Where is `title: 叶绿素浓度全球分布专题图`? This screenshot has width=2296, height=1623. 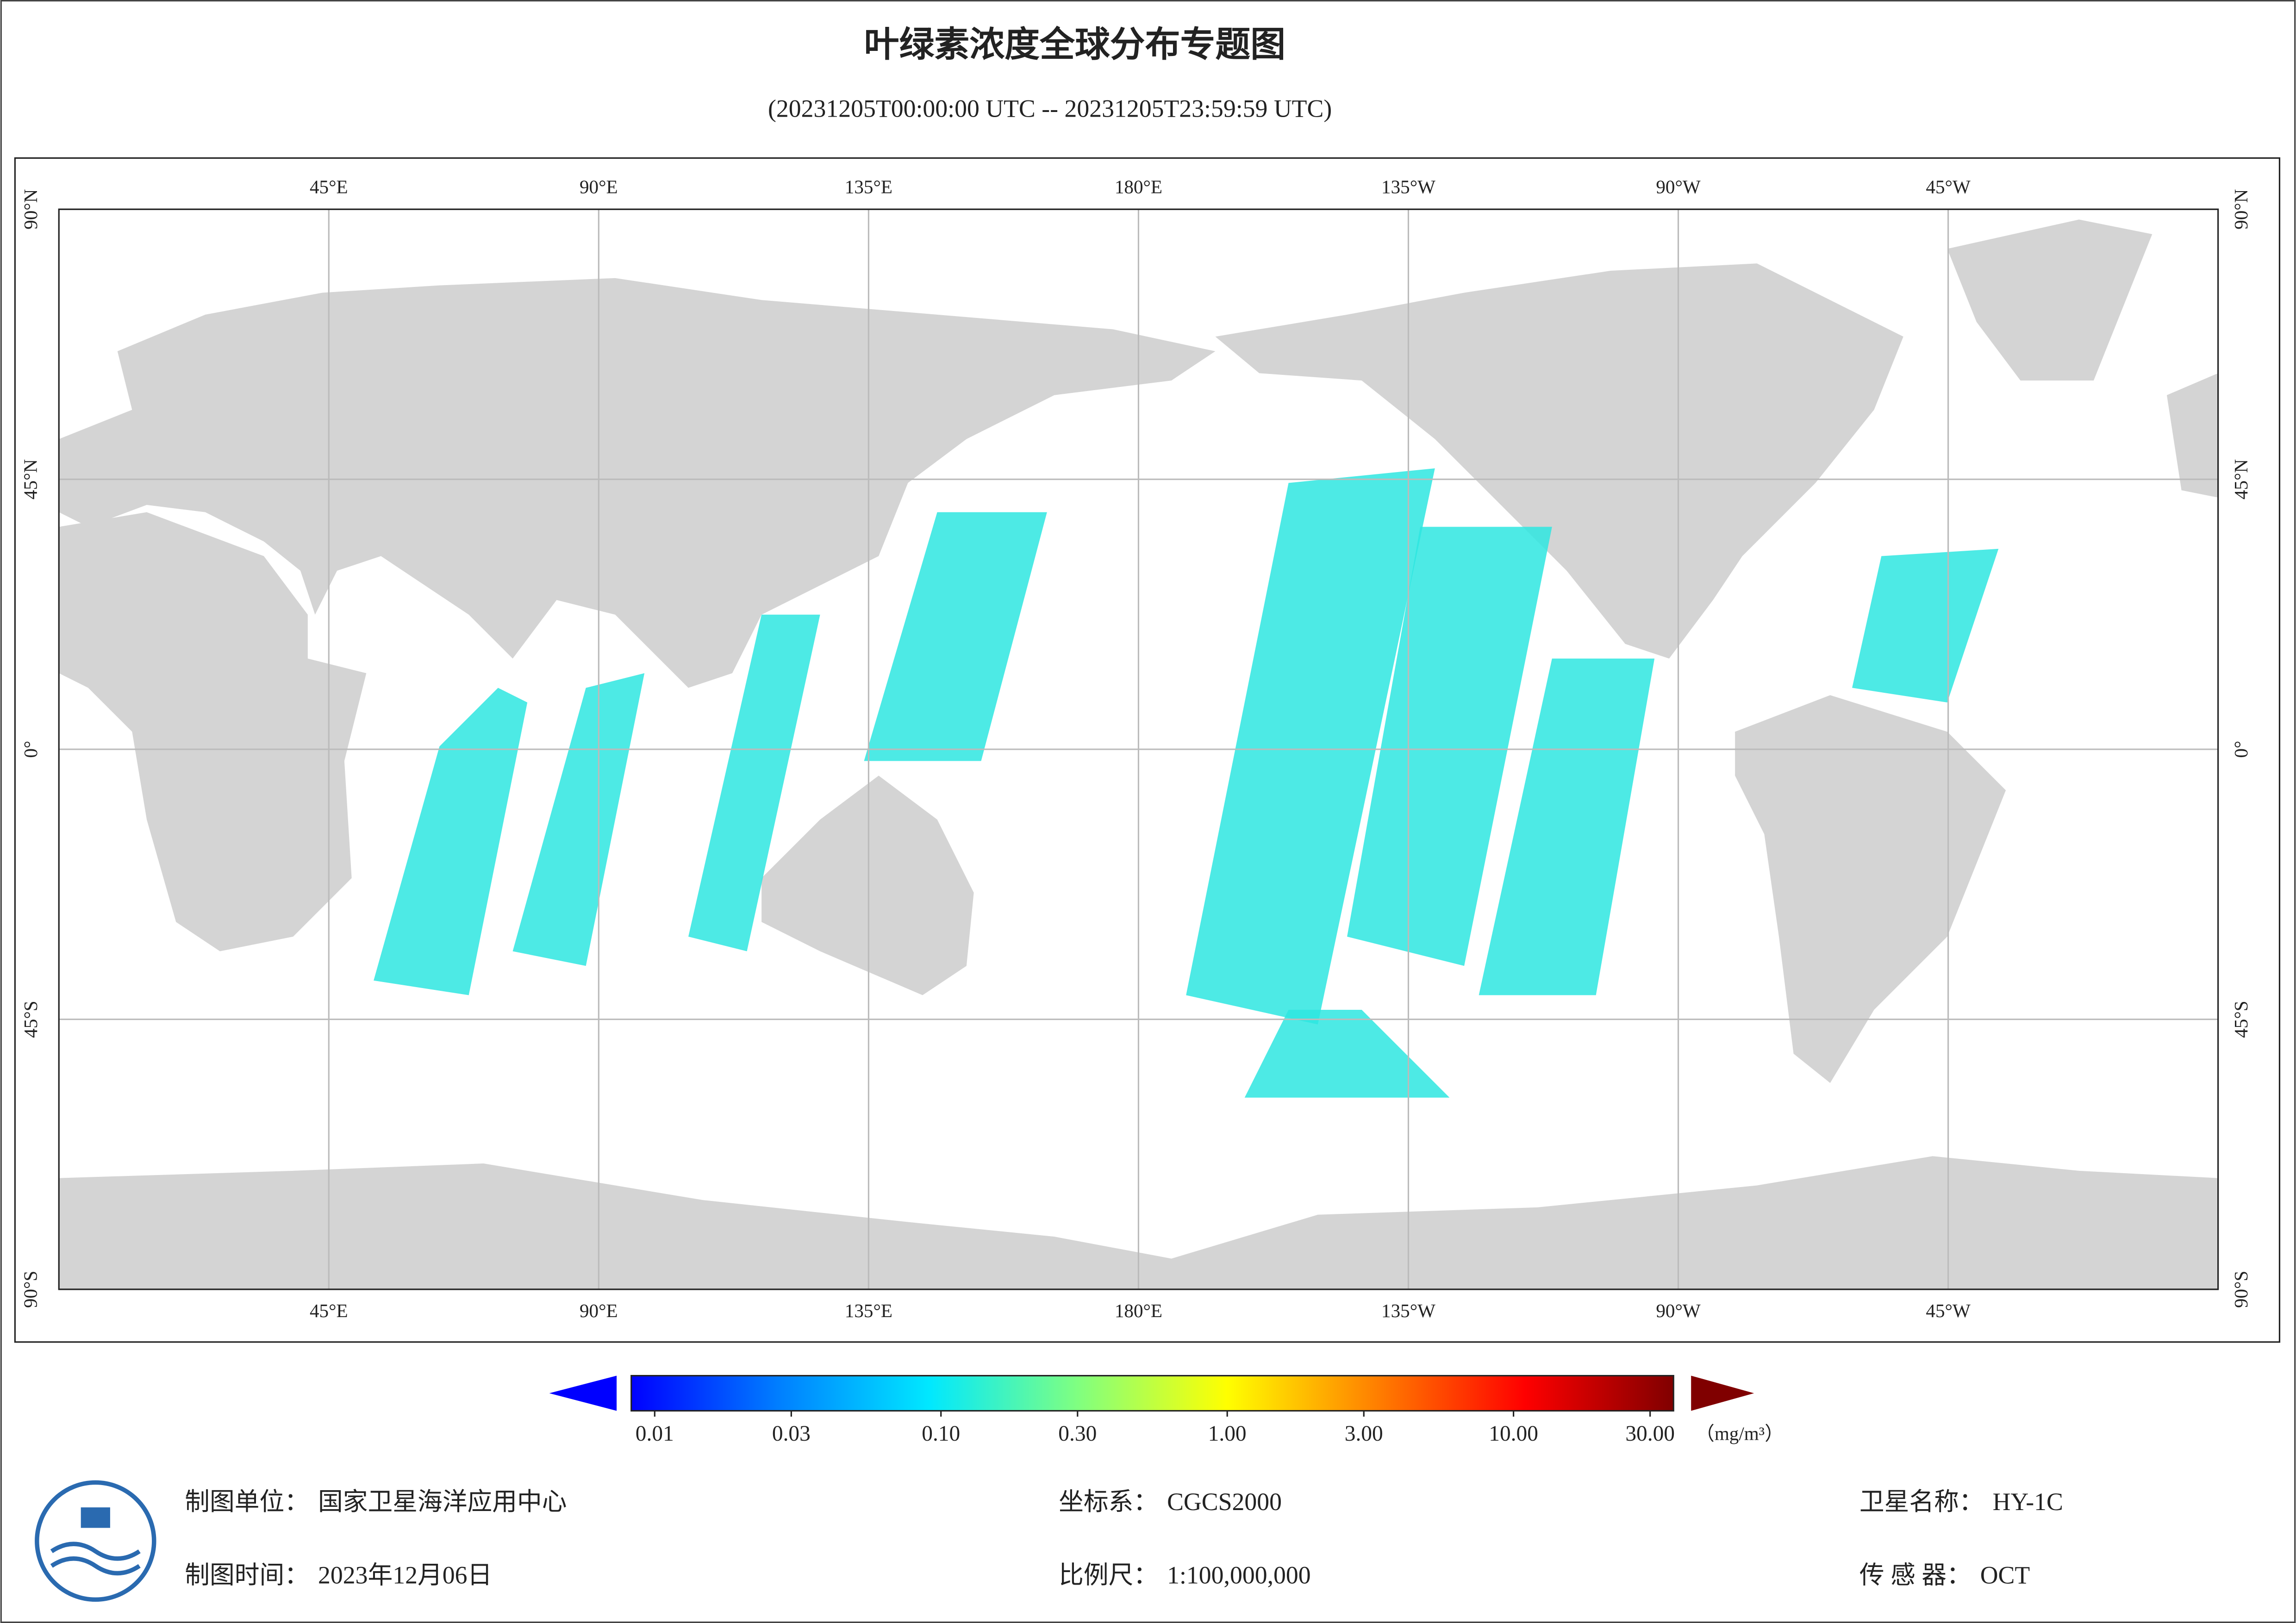 title: 叶绿素浓度全球分布专题图 is located at coordinates (1075, 44).